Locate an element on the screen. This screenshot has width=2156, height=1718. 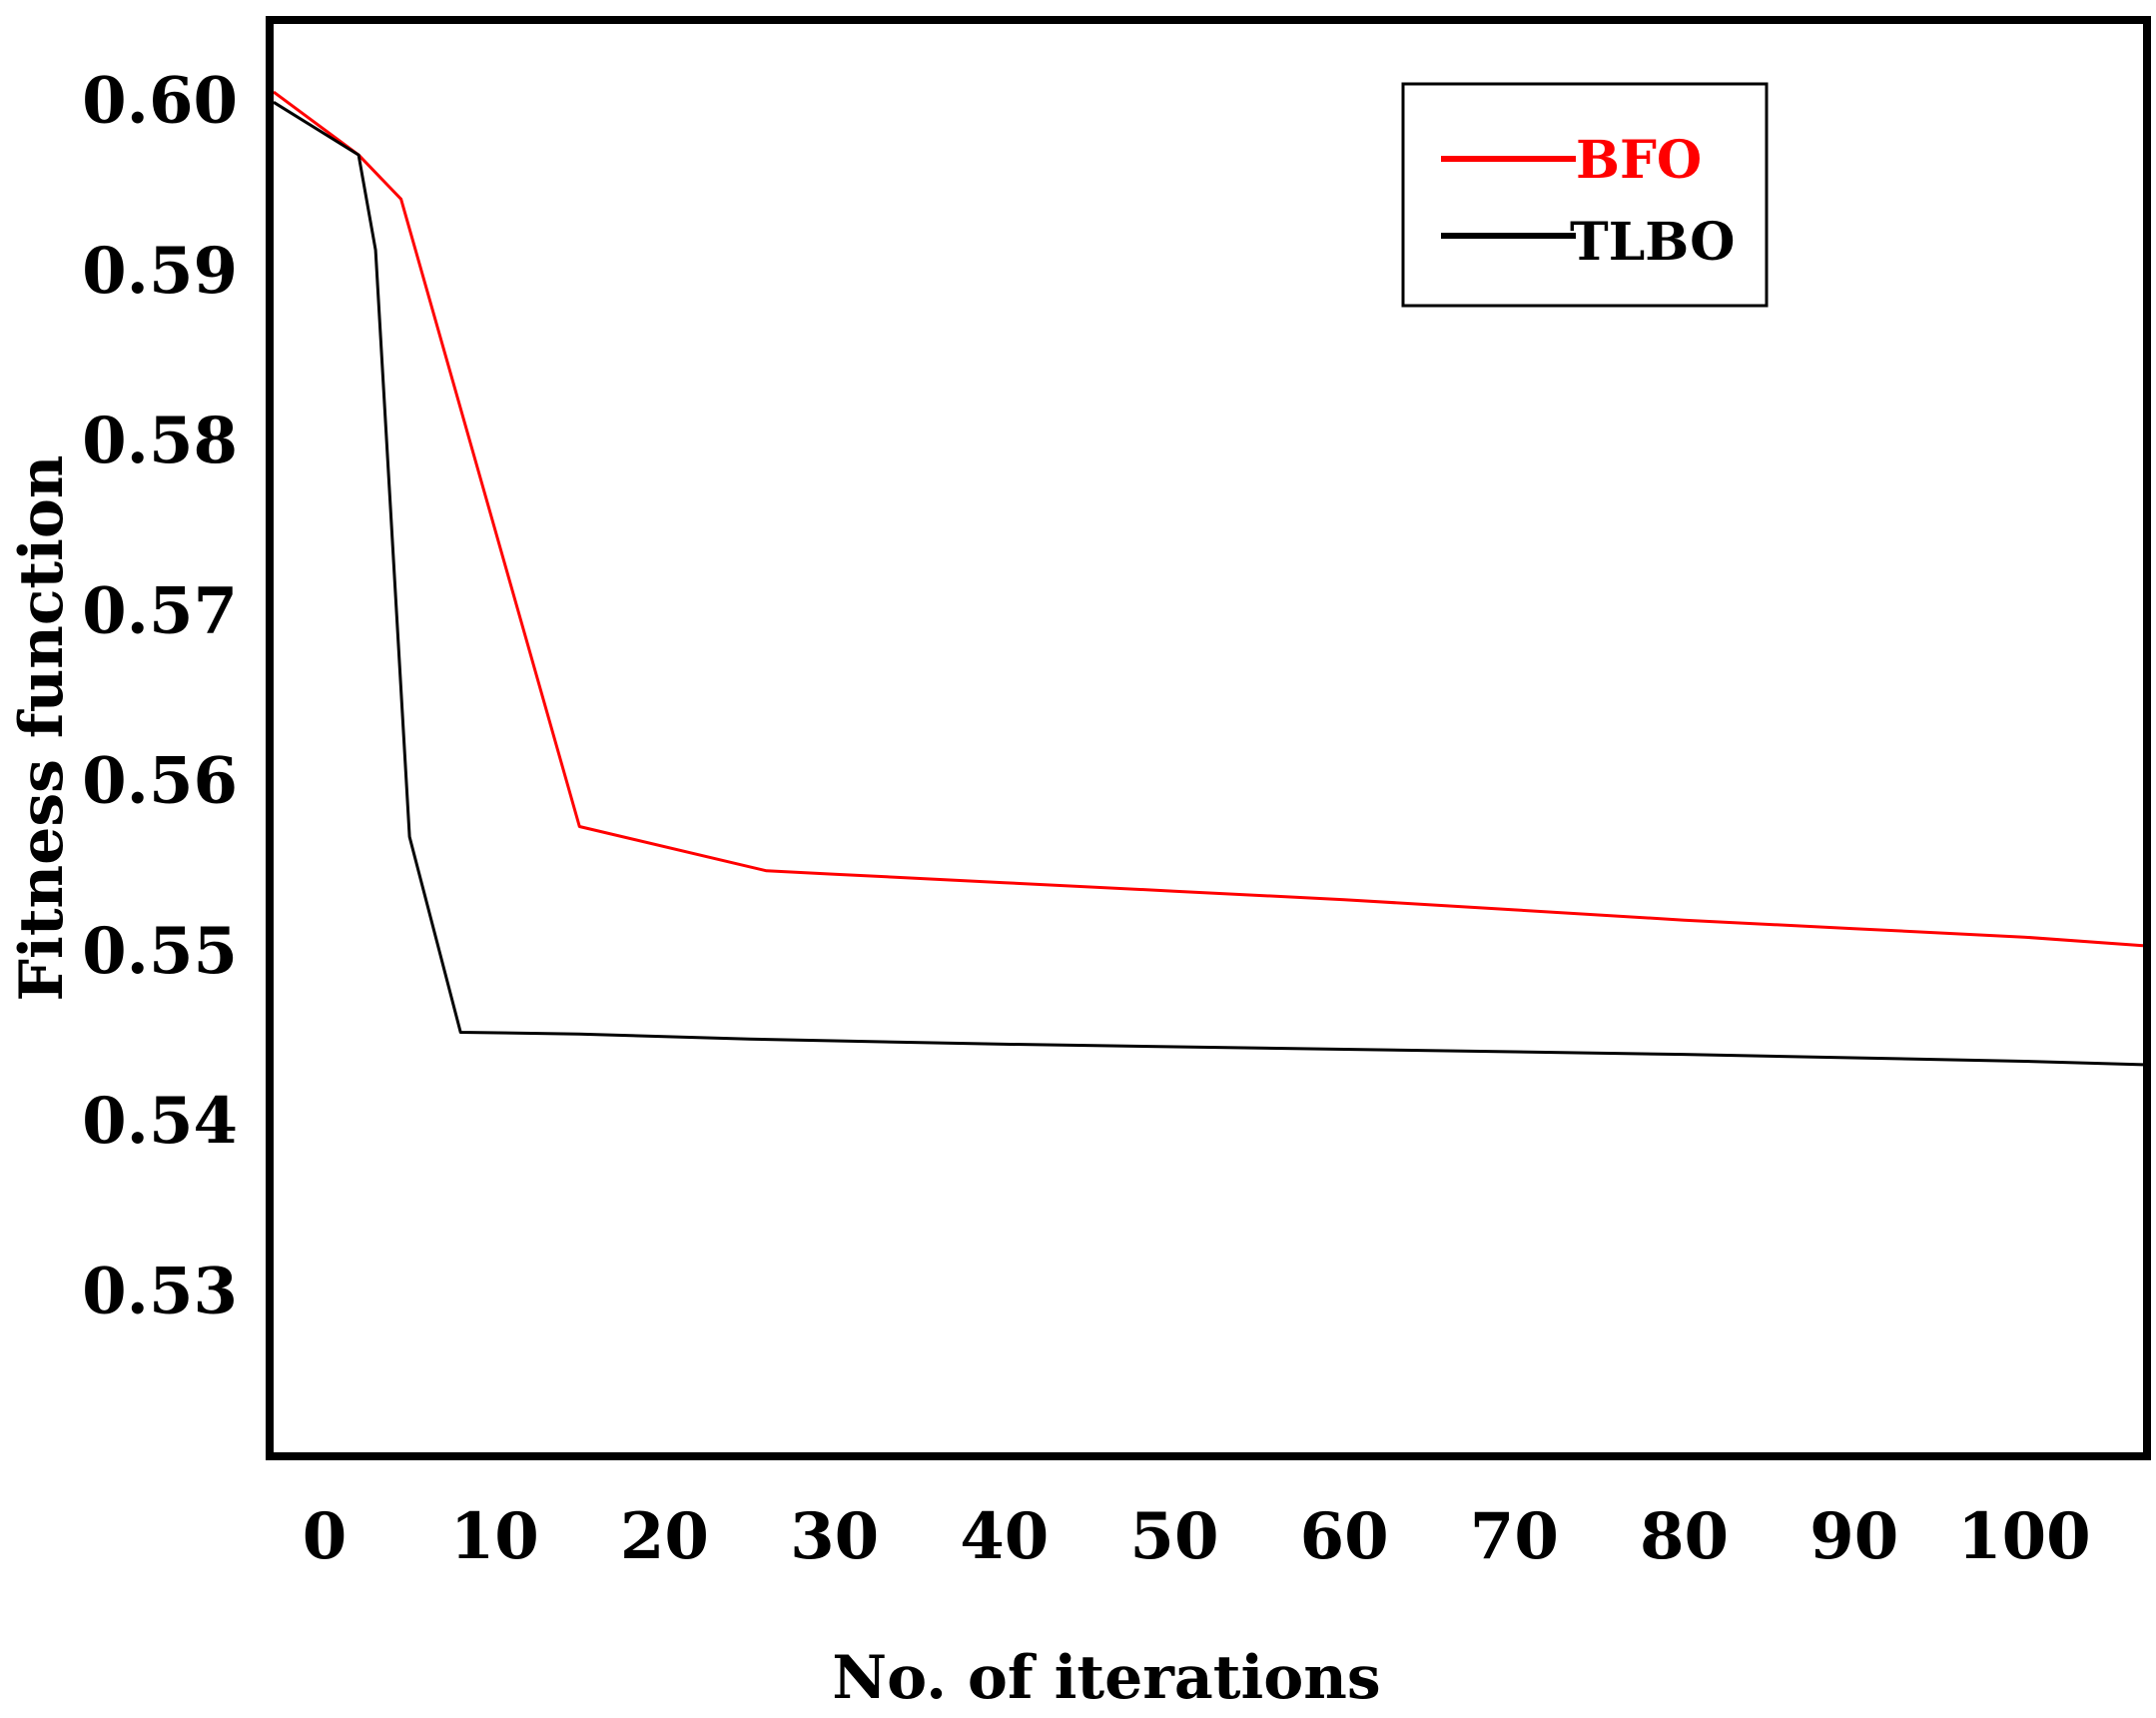
x-tick-labels: 0 10 20 30 40 50 60 70 80 90 100 is located at coordinates (1197, 1536).